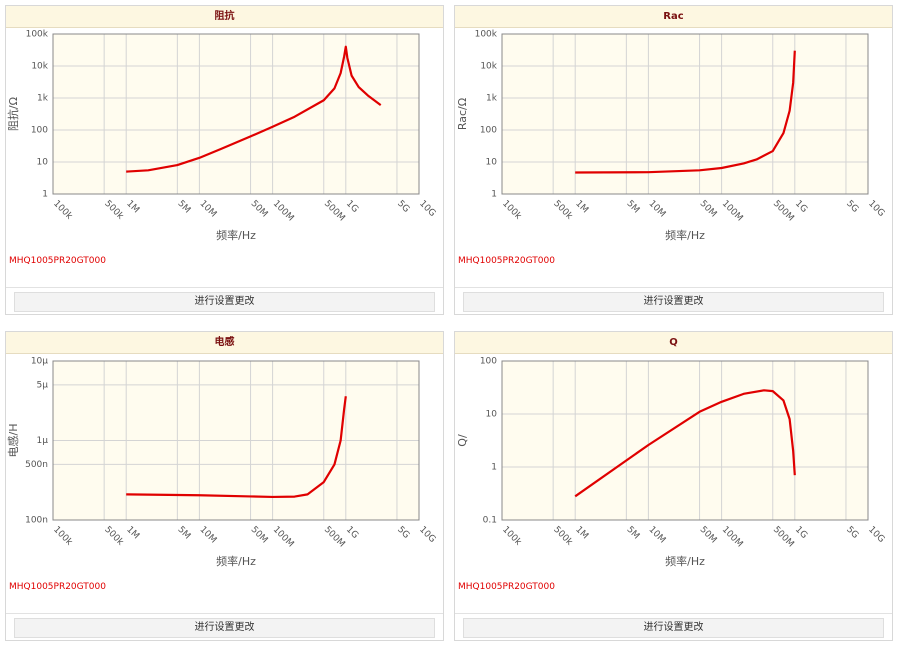  I want to click on y-axis-label: 电感/H, so click(13, 441).